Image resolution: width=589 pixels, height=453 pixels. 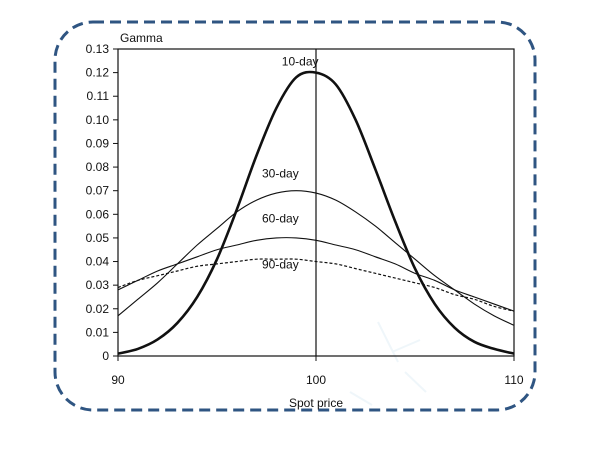 What do you see at coordinates (513, 380) in the screenshot?
I see `x-tick-label: 110` at bounding box center [513, 380].